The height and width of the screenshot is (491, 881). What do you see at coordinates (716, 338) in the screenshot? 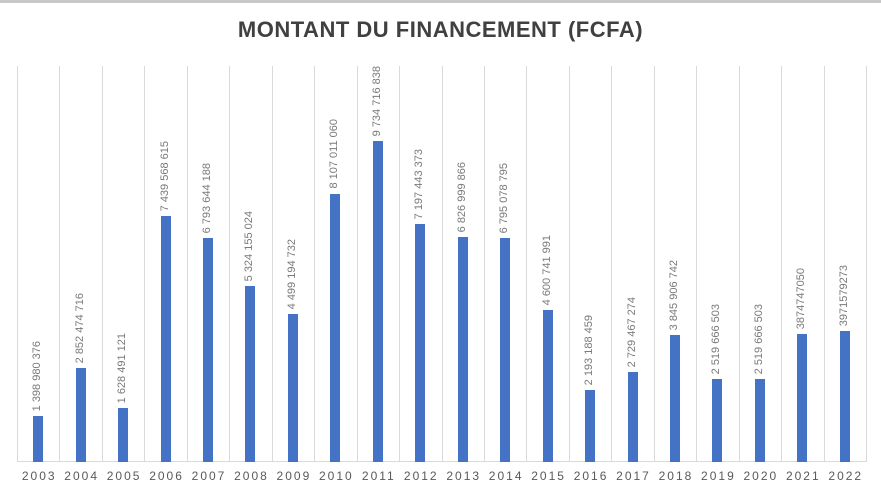
I see `bar-value-label-2019: 2 519 666 503` at bounding box center [716, 338].